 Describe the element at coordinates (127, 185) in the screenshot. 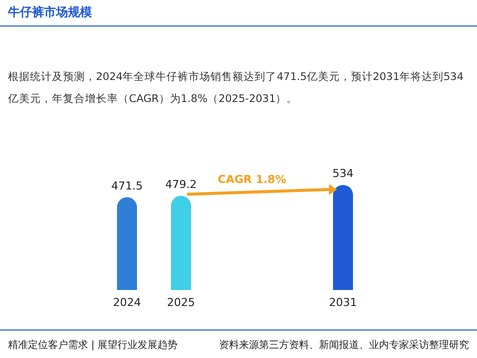

I see `data-label: 471.5` at that location.